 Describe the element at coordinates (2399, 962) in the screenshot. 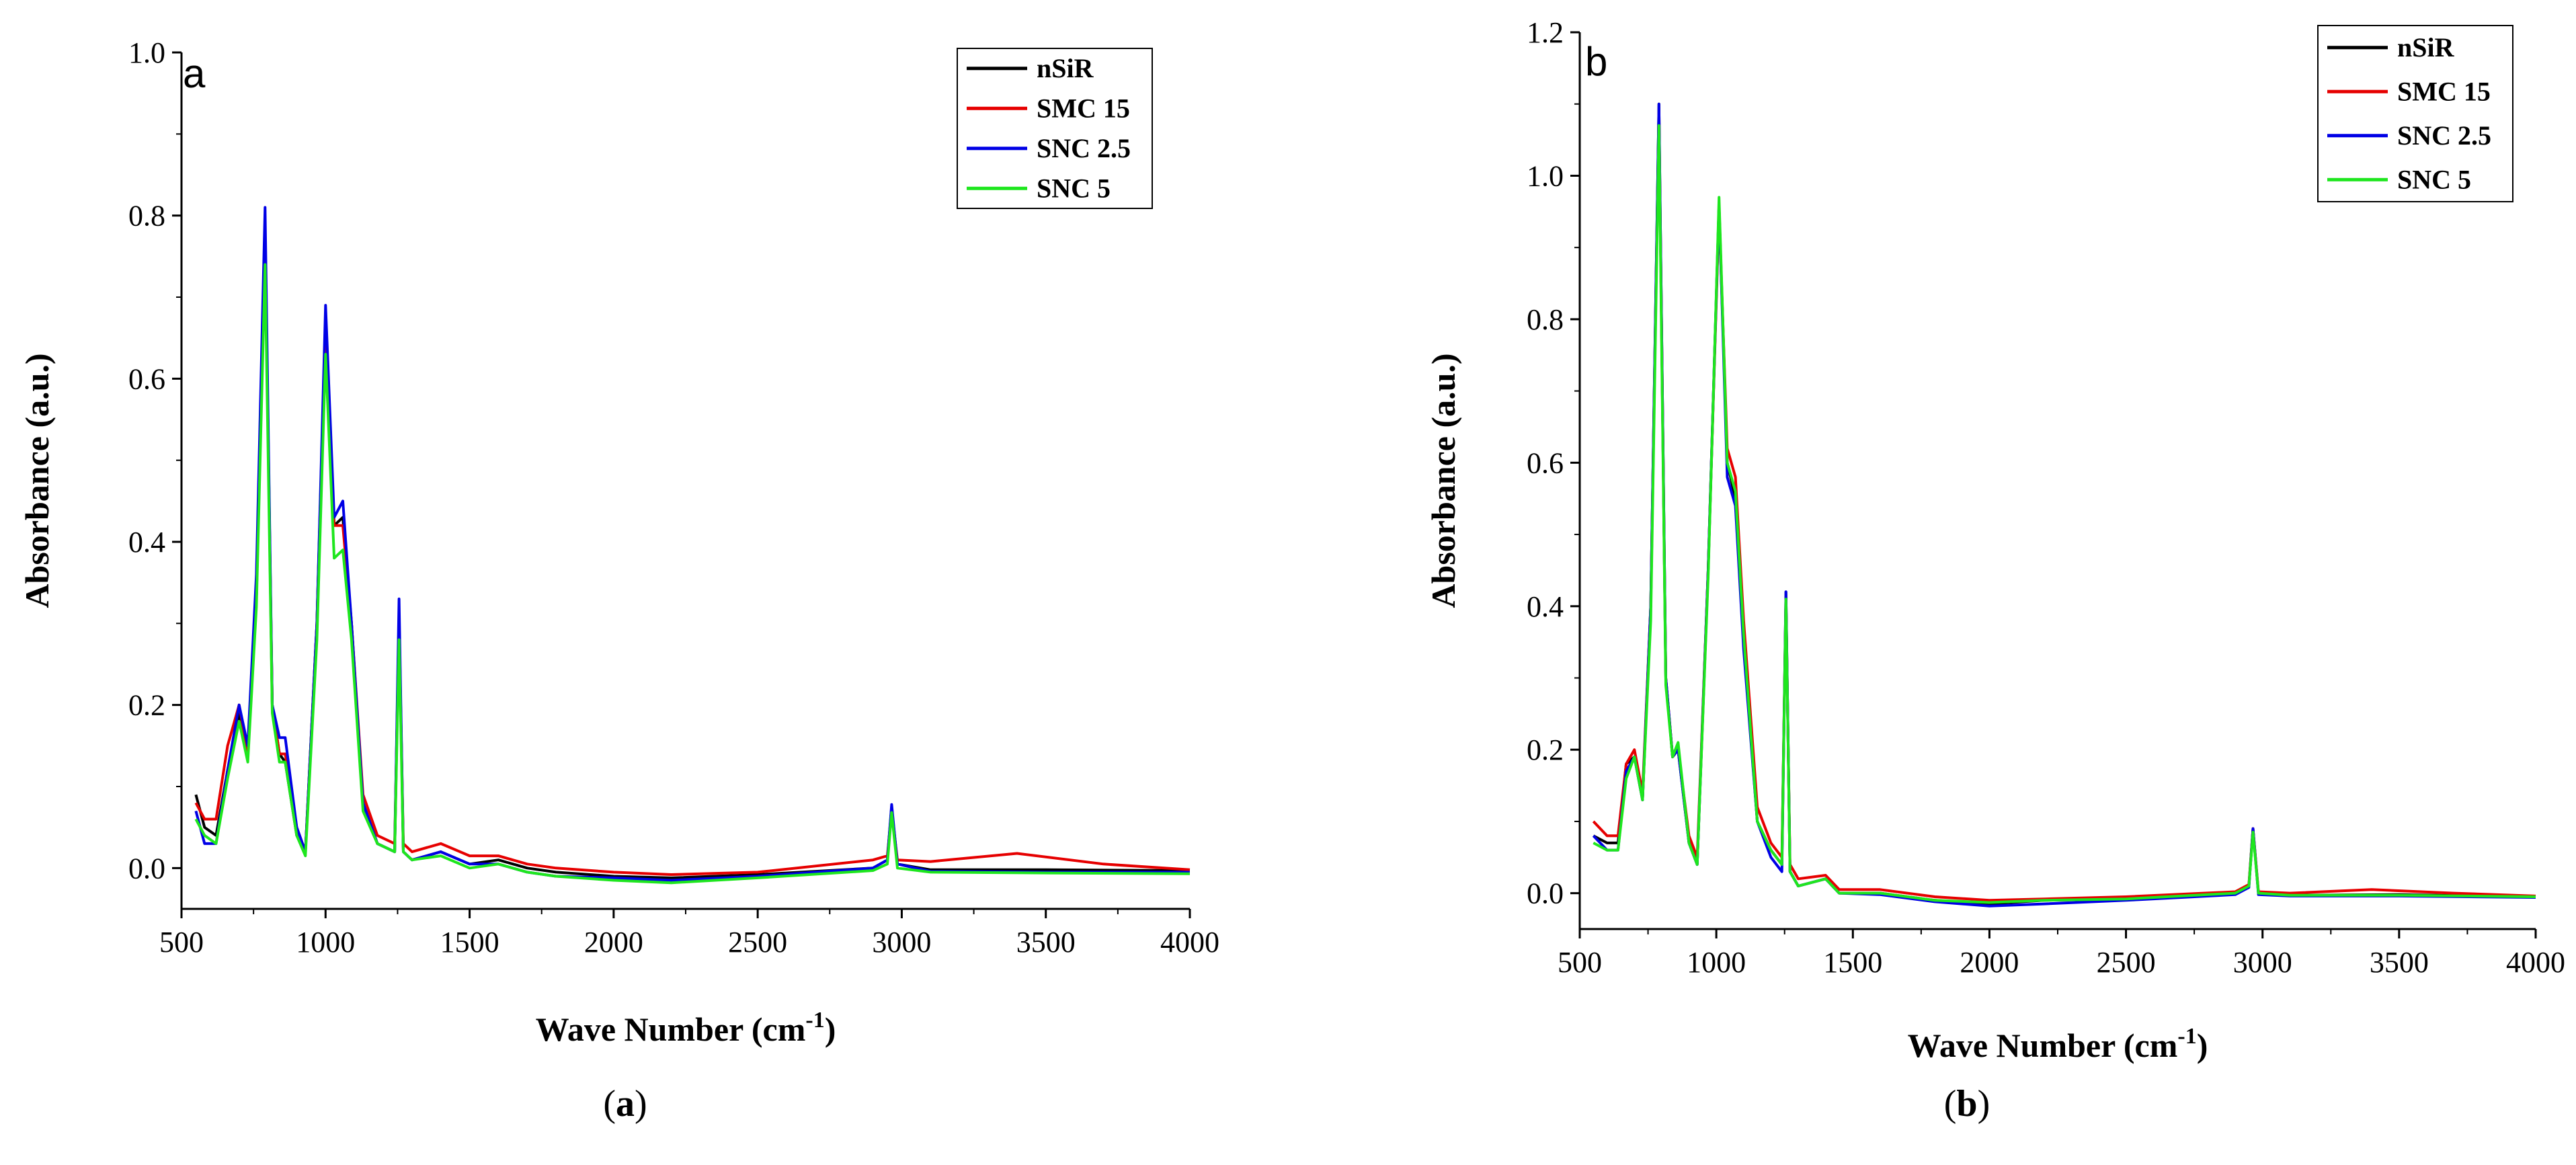

I see `x-tick-label-b-6: 3500` at that location.